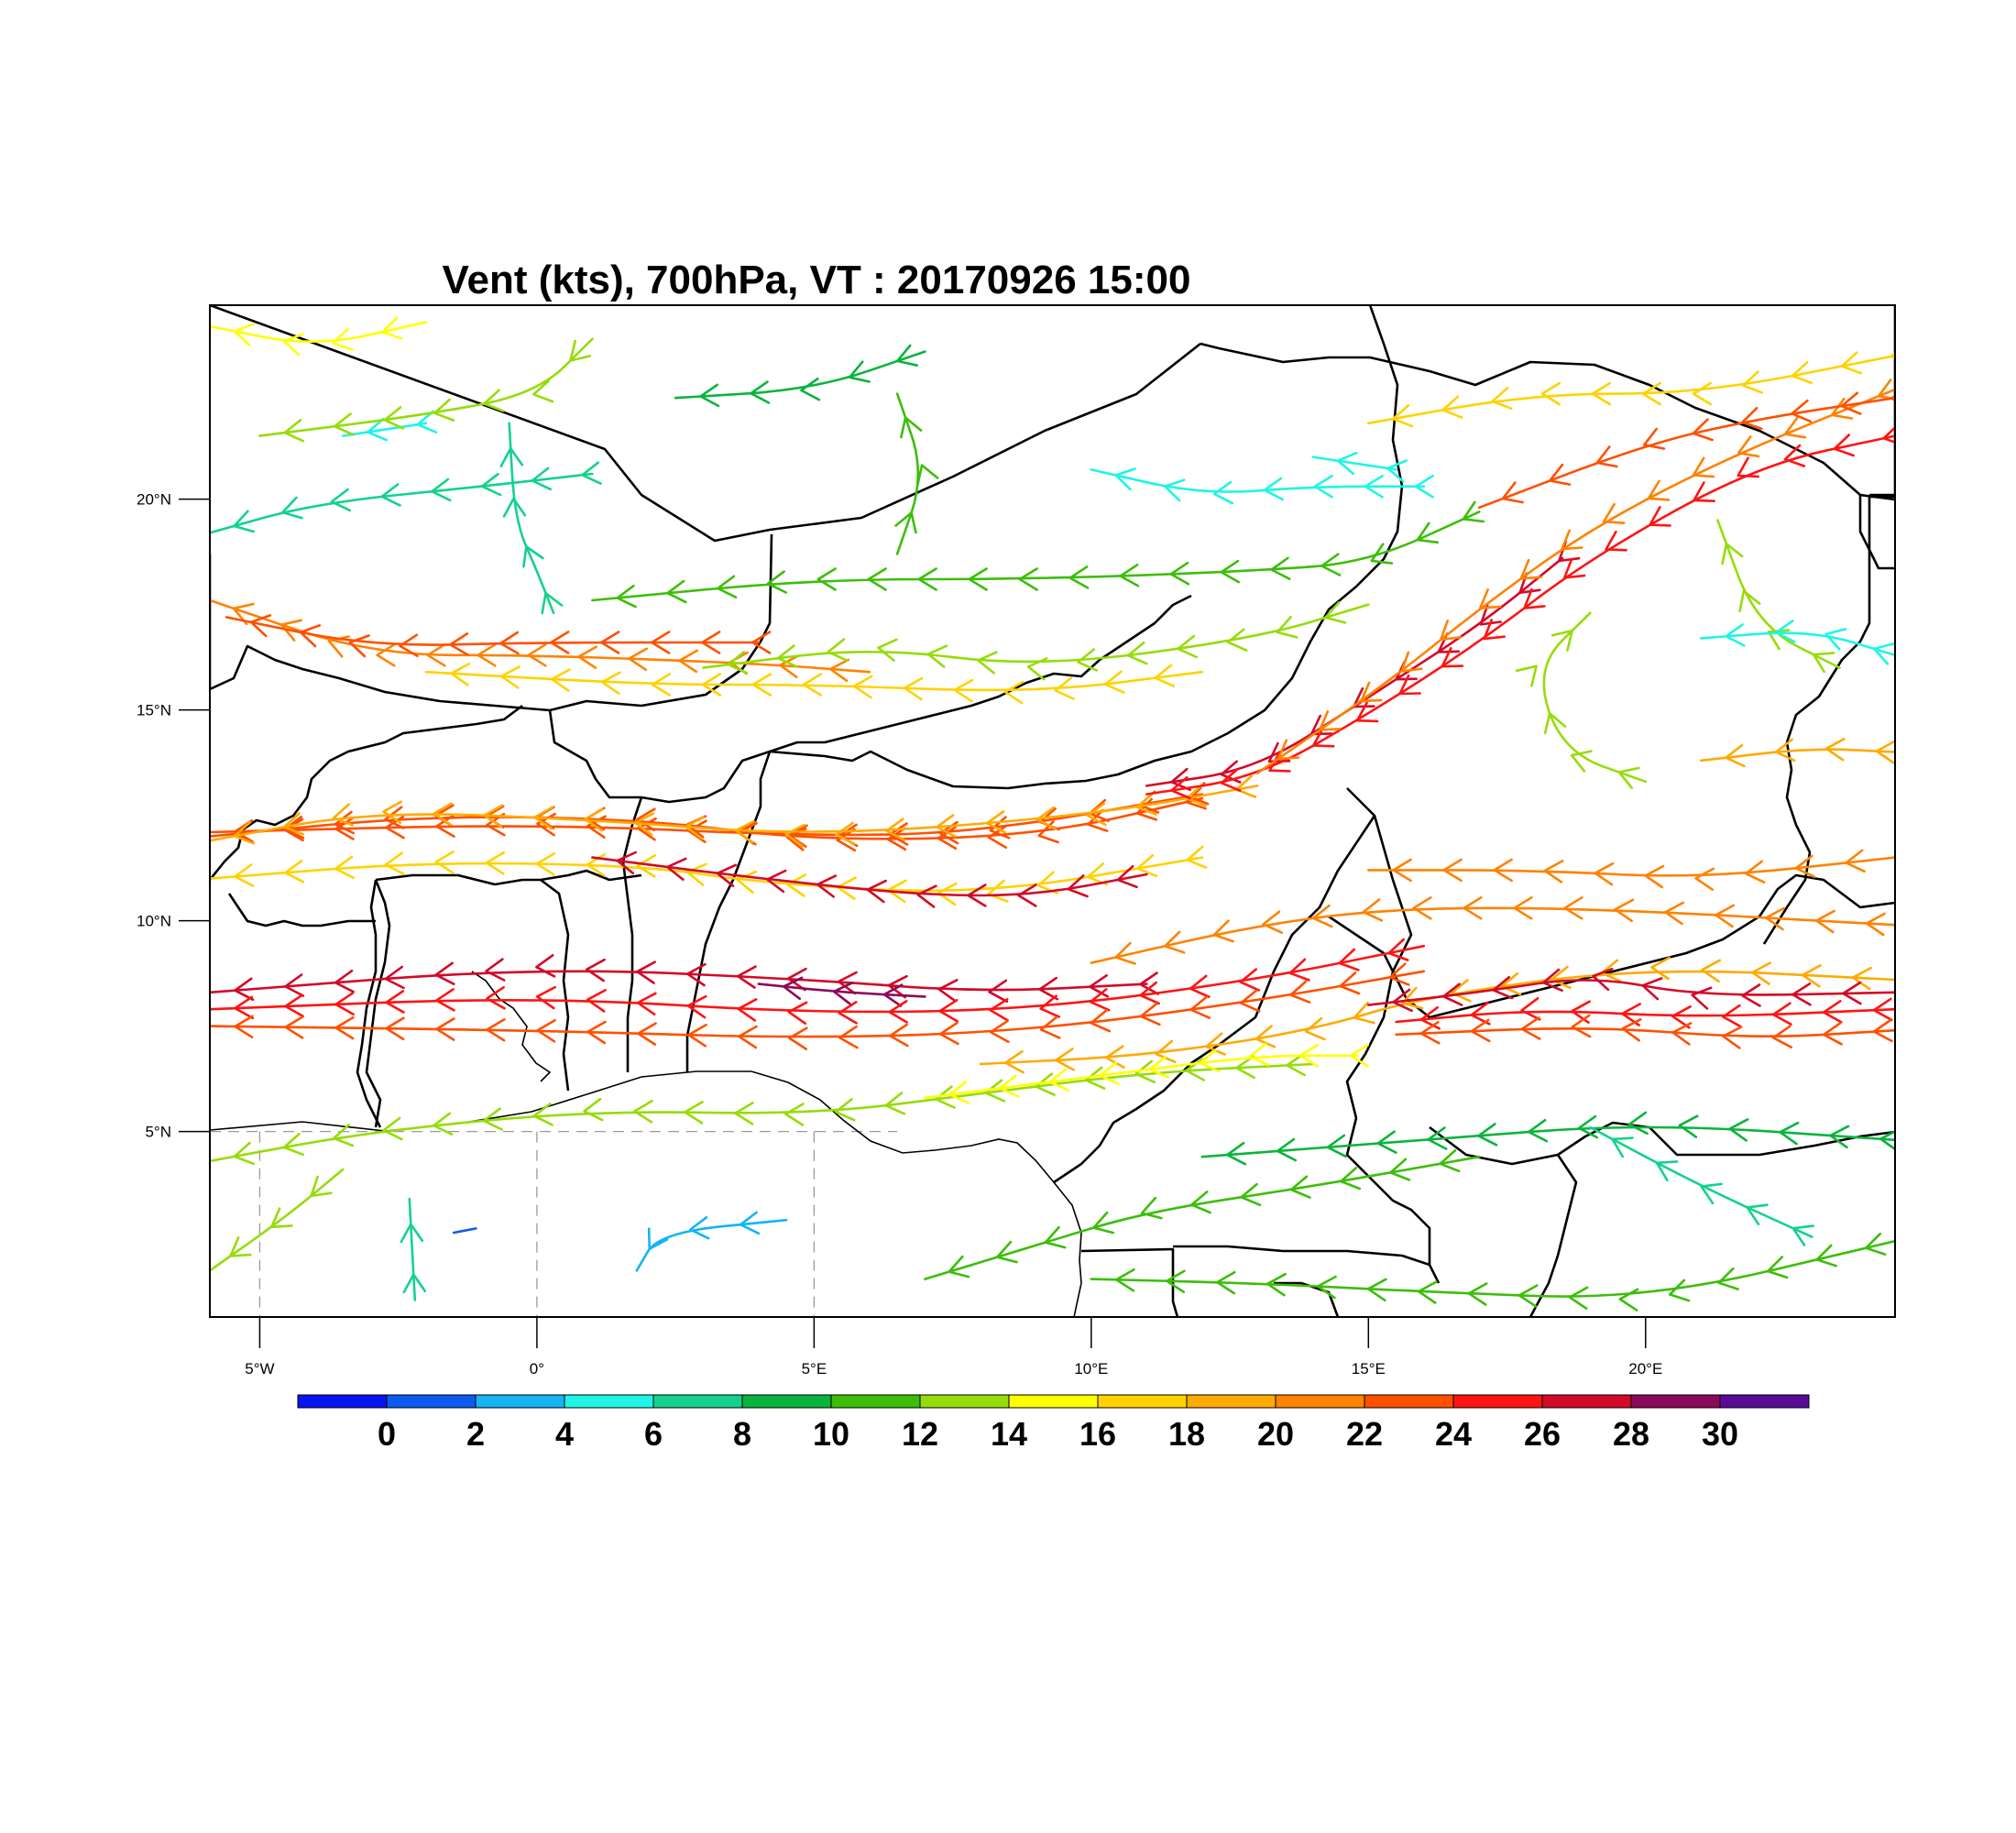  I want to click on coastlines, so click(646, 1144).